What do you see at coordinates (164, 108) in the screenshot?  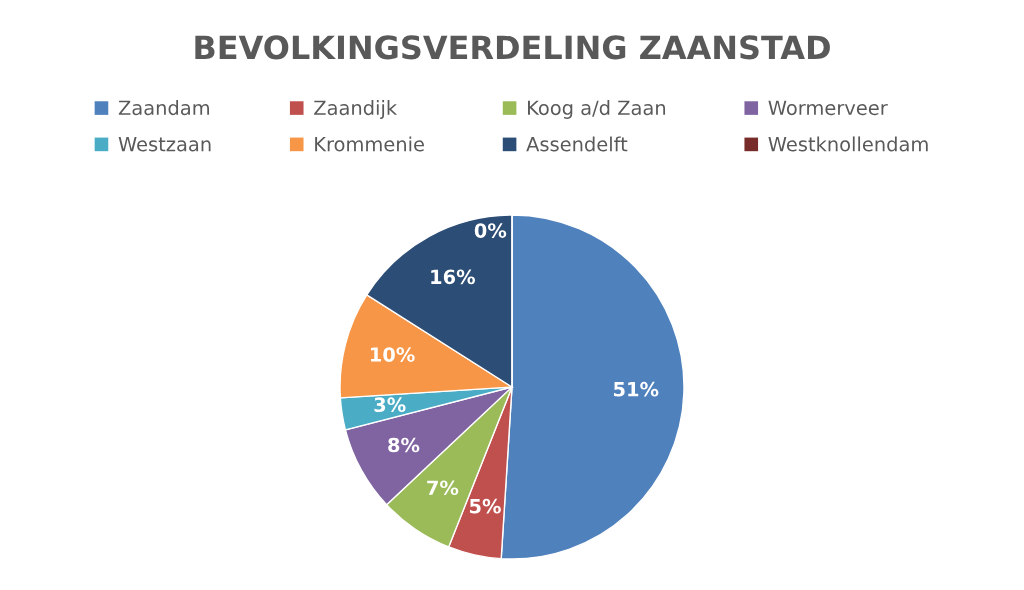 I see `legend-label: Zaandam` at bounding box center [164, 108].